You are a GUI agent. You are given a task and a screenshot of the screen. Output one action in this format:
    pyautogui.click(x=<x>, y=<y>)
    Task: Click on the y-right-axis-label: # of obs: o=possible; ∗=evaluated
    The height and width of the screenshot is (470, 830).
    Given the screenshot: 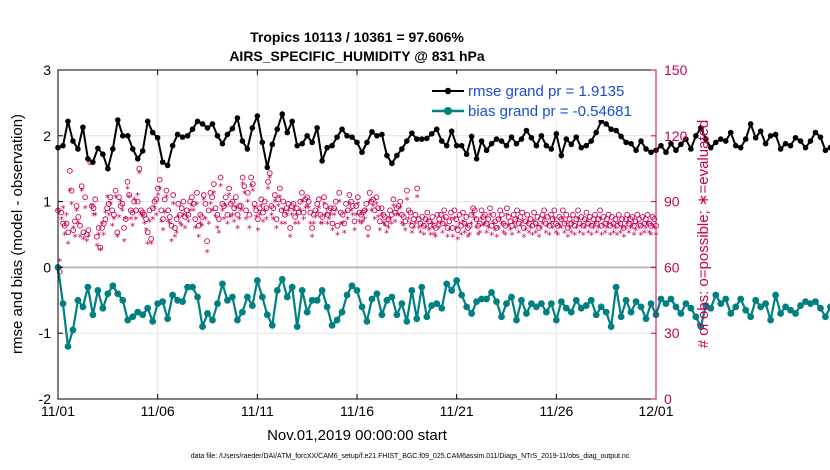 What is the action you would take?
    pyautogui.click(x=703, y=234)
    